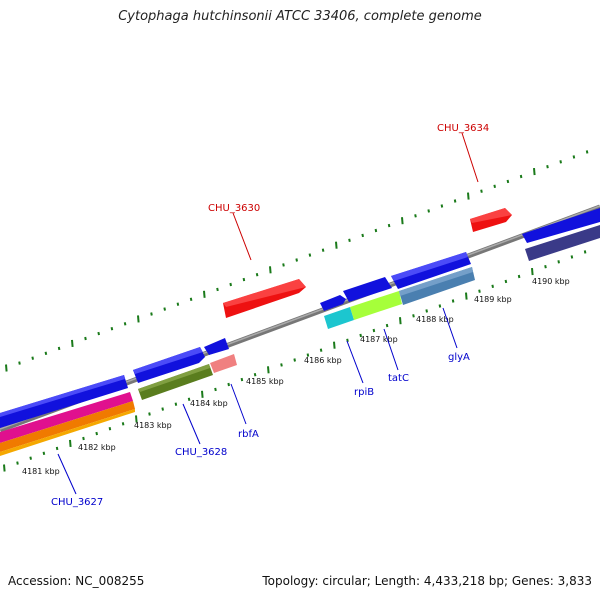  I want to click on gene-label-glyA: glyA, so click(459, 357).